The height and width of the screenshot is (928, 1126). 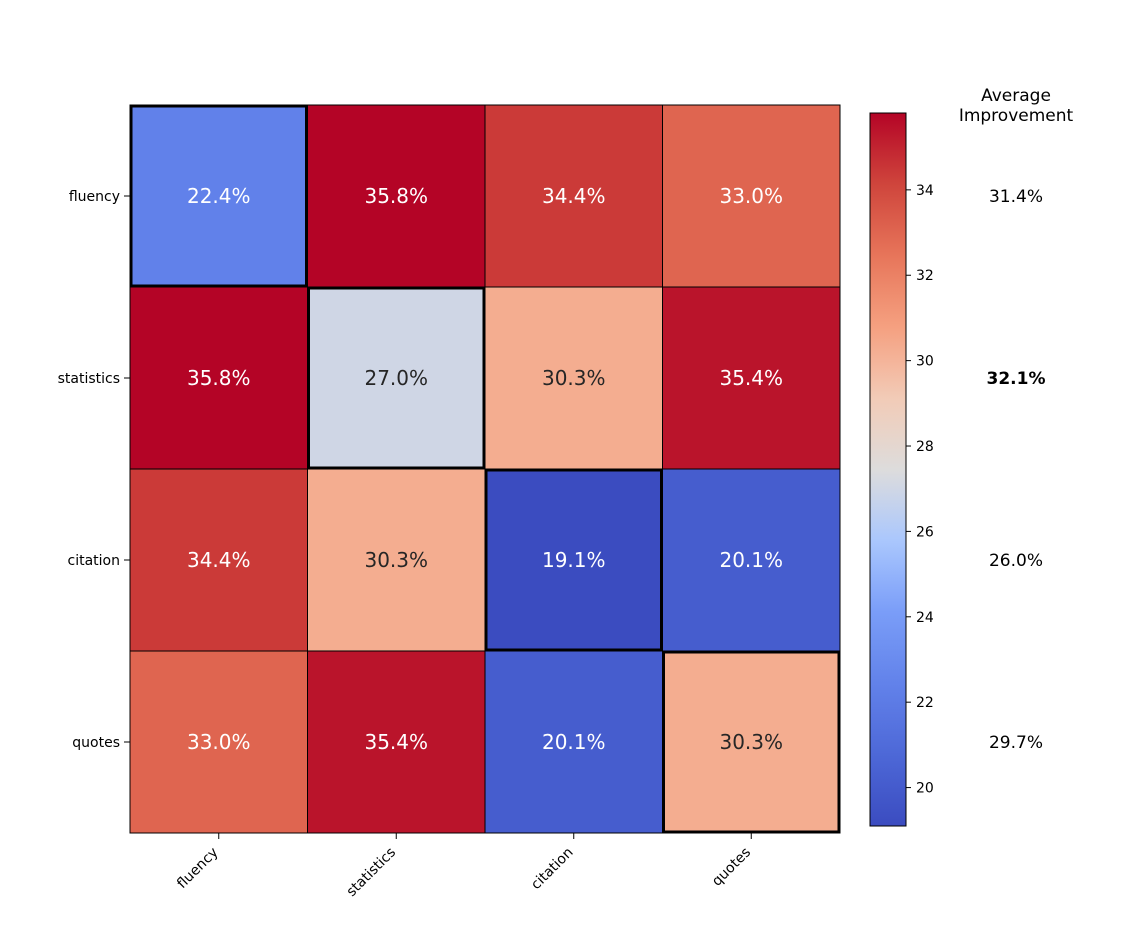 What do you see at coordinates (96, 743) in the screenshot?
I see `y-tick-label: quotes` at bounding box center [96, 743].